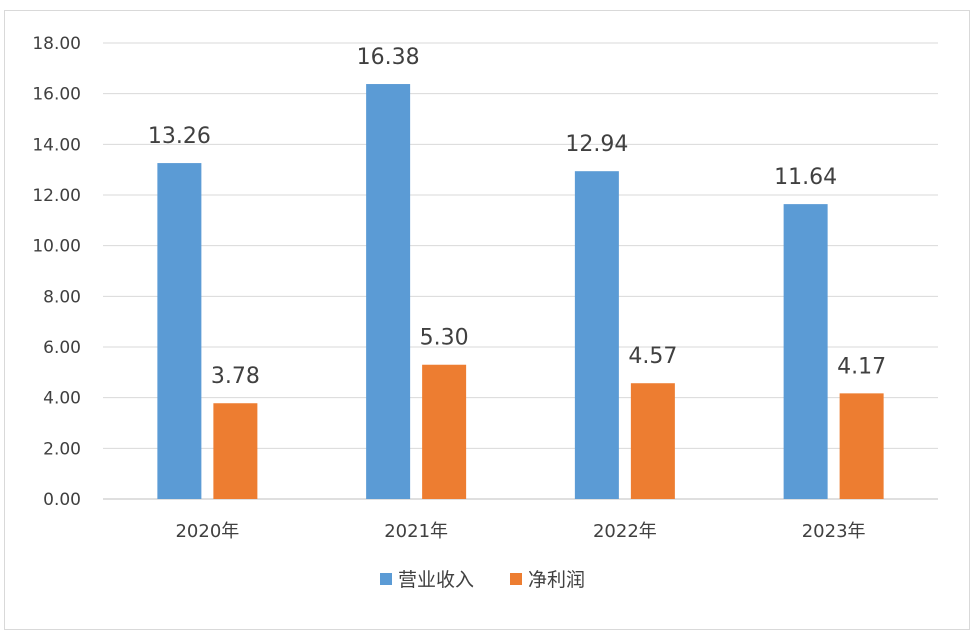 This screenshot has width=976, height=640. I want to click on data-label: 4.17, so click(861, 366).